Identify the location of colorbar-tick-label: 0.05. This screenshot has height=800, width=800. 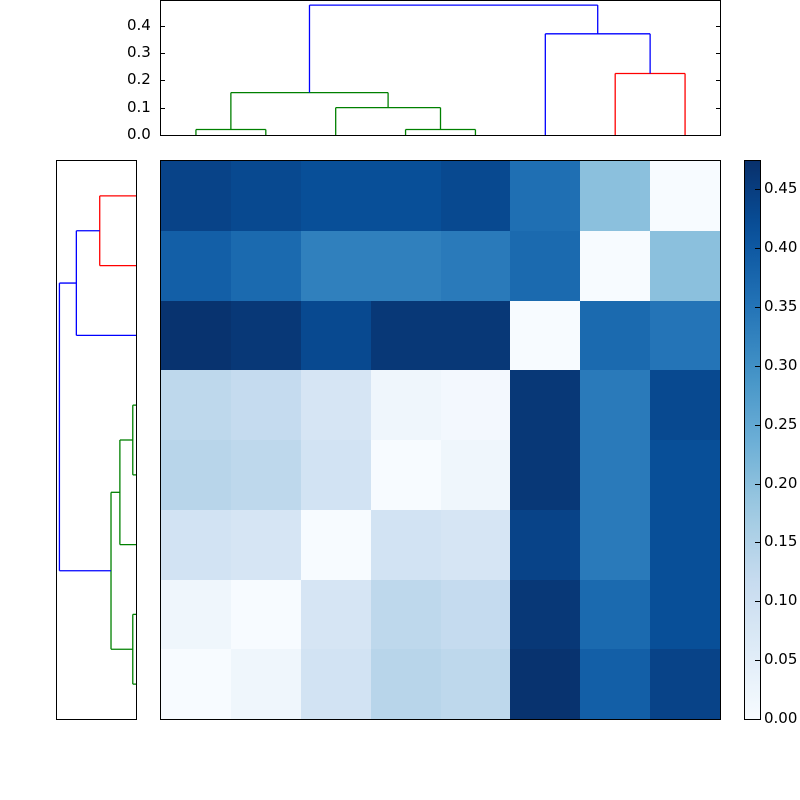
(781, 659).